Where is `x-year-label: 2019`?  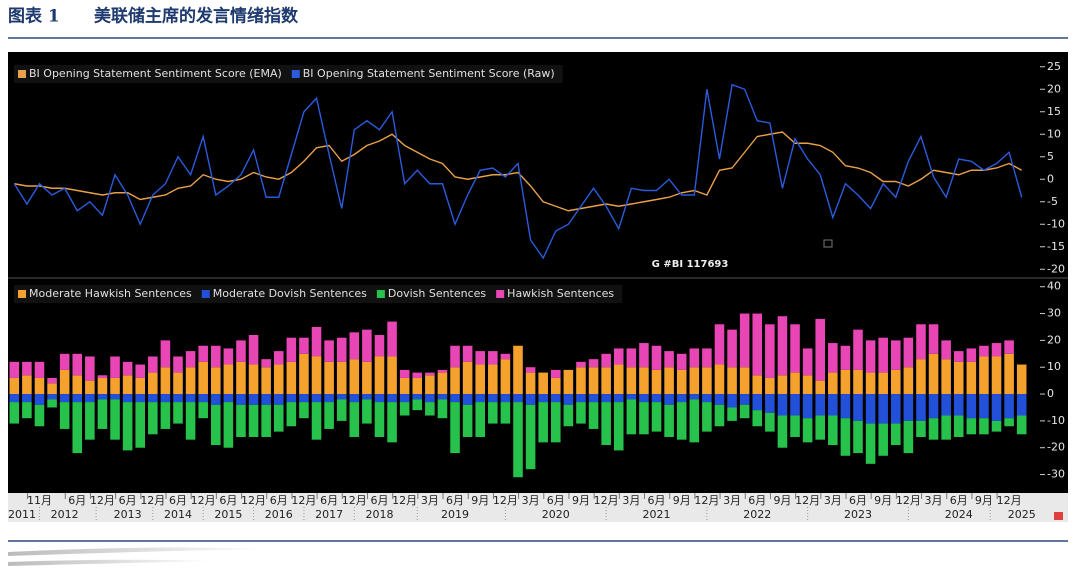
x-year-label: 2019 is located at coordinates (455, 514).